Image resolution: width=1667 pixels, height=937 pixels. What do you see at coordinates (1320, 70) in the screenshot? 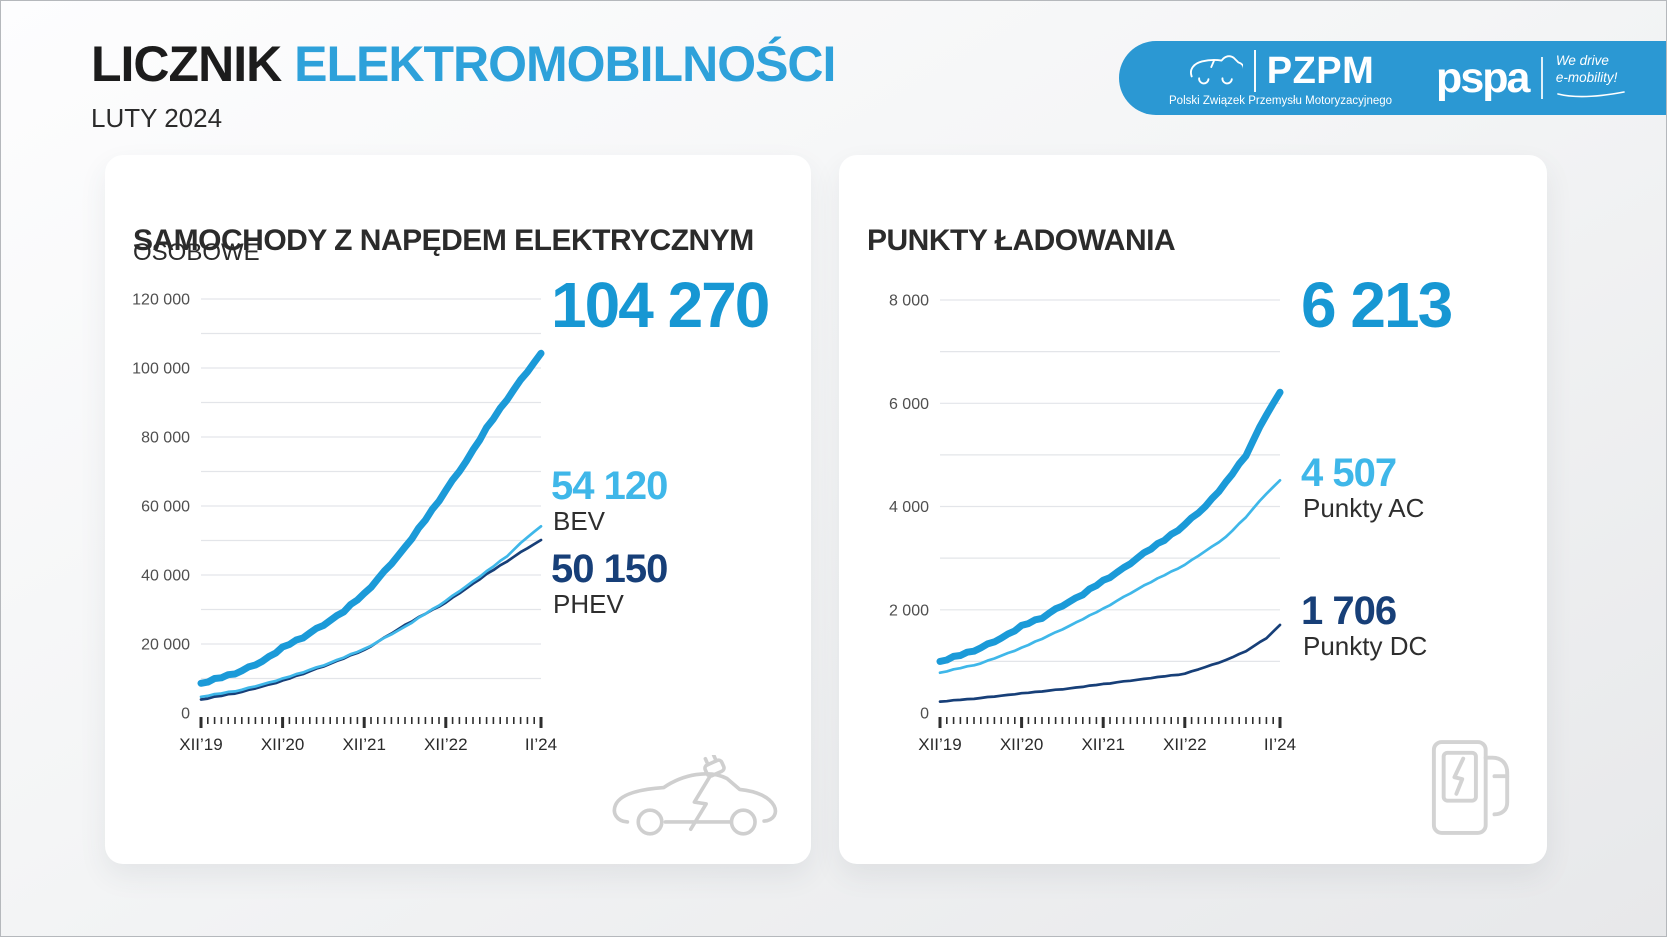
I see `pzpm-name: PZPM` at bounding box center [1320, 70].